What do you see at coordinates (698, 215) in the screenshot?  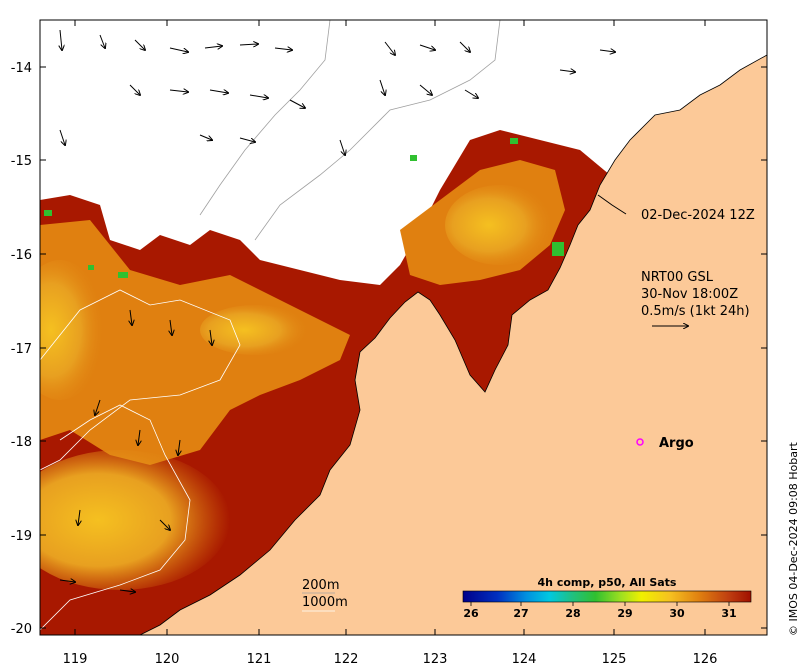 I see `track-label: 02-Dec-2024 12Z` at bounding box center [698, 215].